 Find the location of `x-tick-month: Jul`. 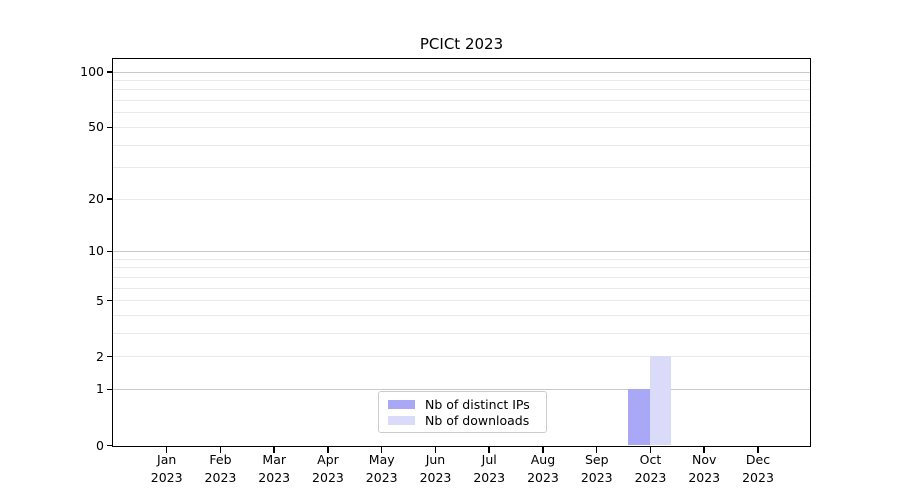

x-tick-month: Jul is located at coordinates (489, 459).